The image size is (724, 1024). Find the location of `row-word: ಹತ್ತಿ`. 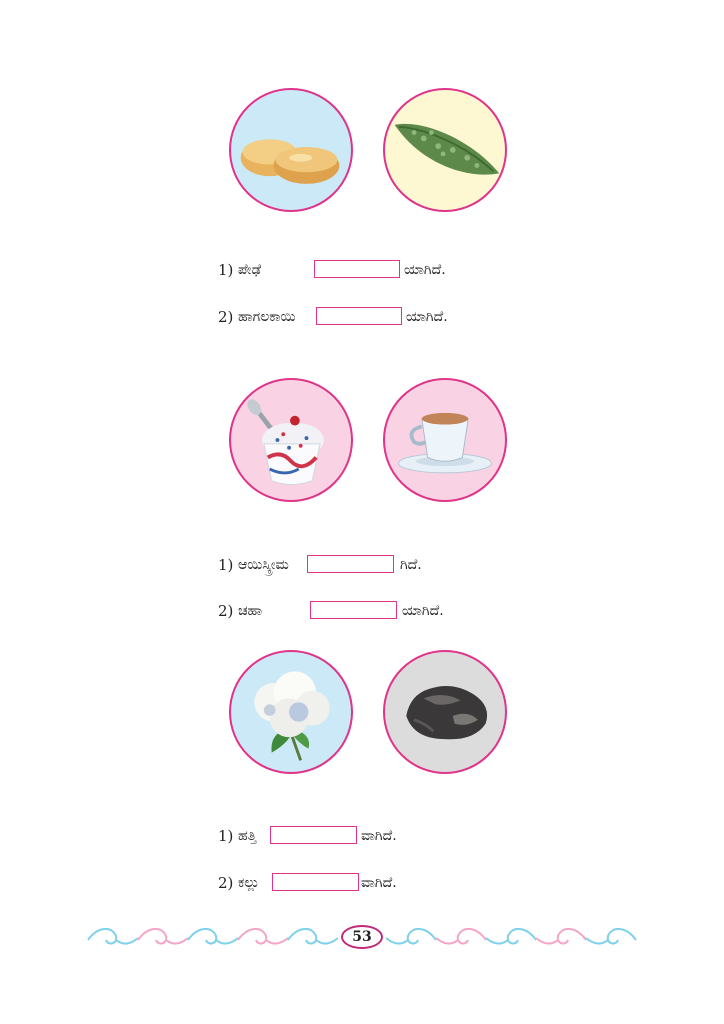

row-word: ಹತ್ತಿ is located at coordinates (247, 836).